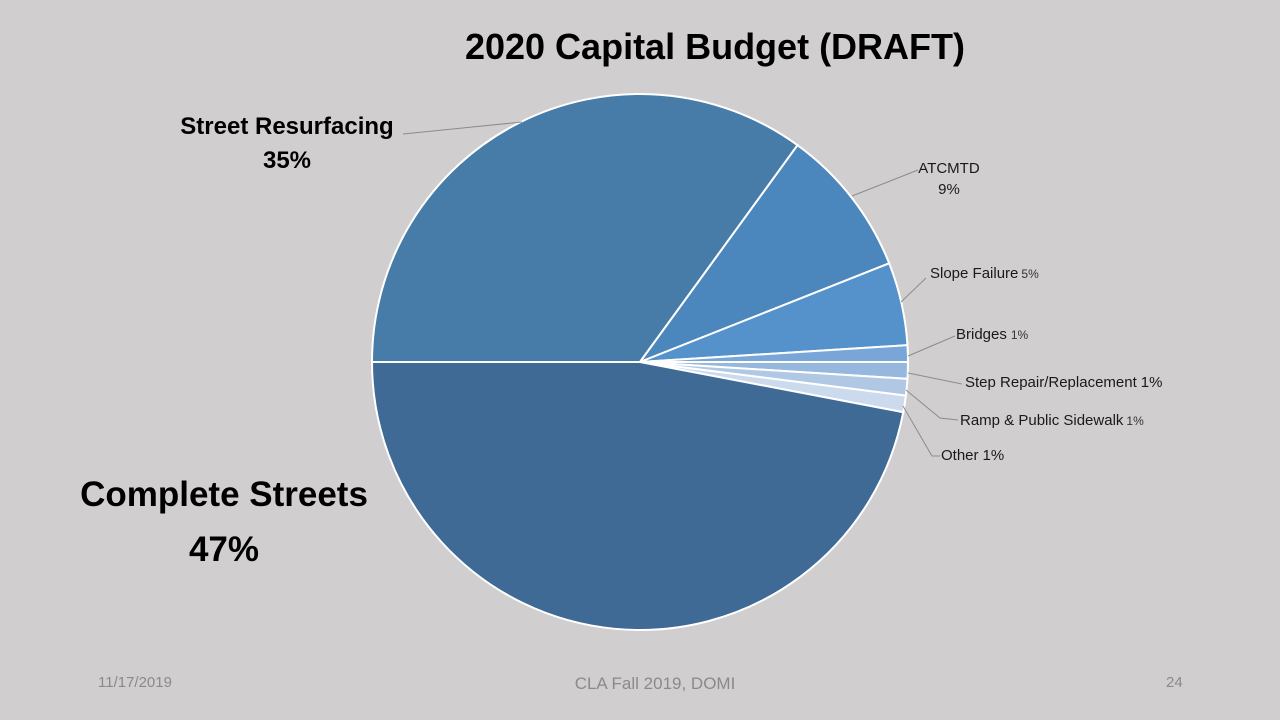 The image size is (1280, 720). I want to click on pie-slice-street-resurfacing, so click(584, 228).